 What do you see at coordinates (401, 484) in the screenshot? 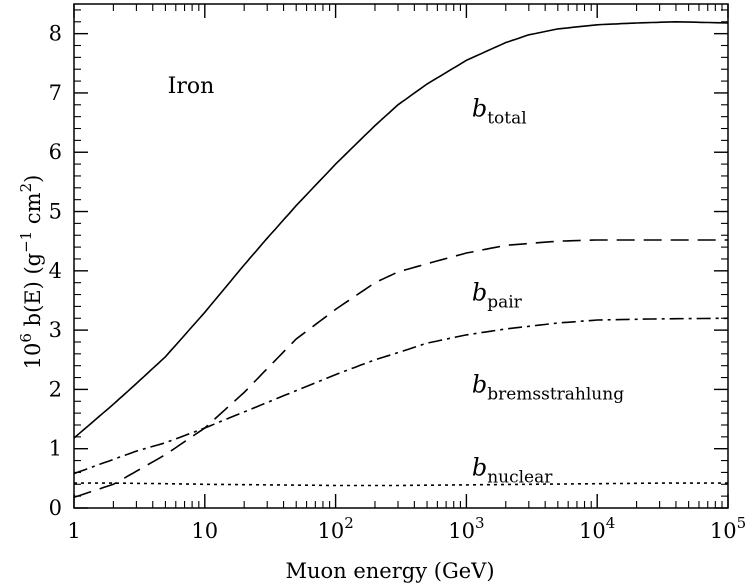
I see `series-line-nuclear` at bounding box center [401, 484].